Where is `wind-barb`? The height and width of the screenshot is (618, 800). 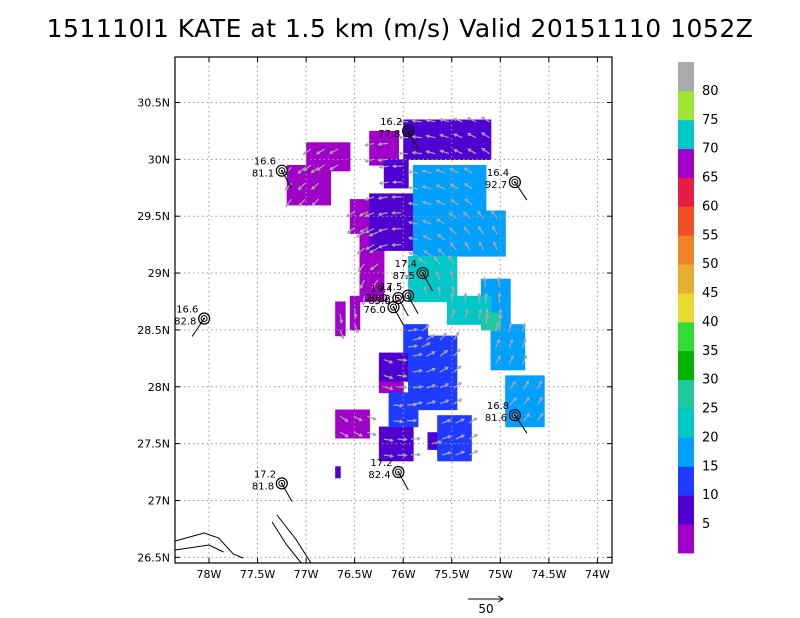 wind-barb is located at coordinates (413, 140).